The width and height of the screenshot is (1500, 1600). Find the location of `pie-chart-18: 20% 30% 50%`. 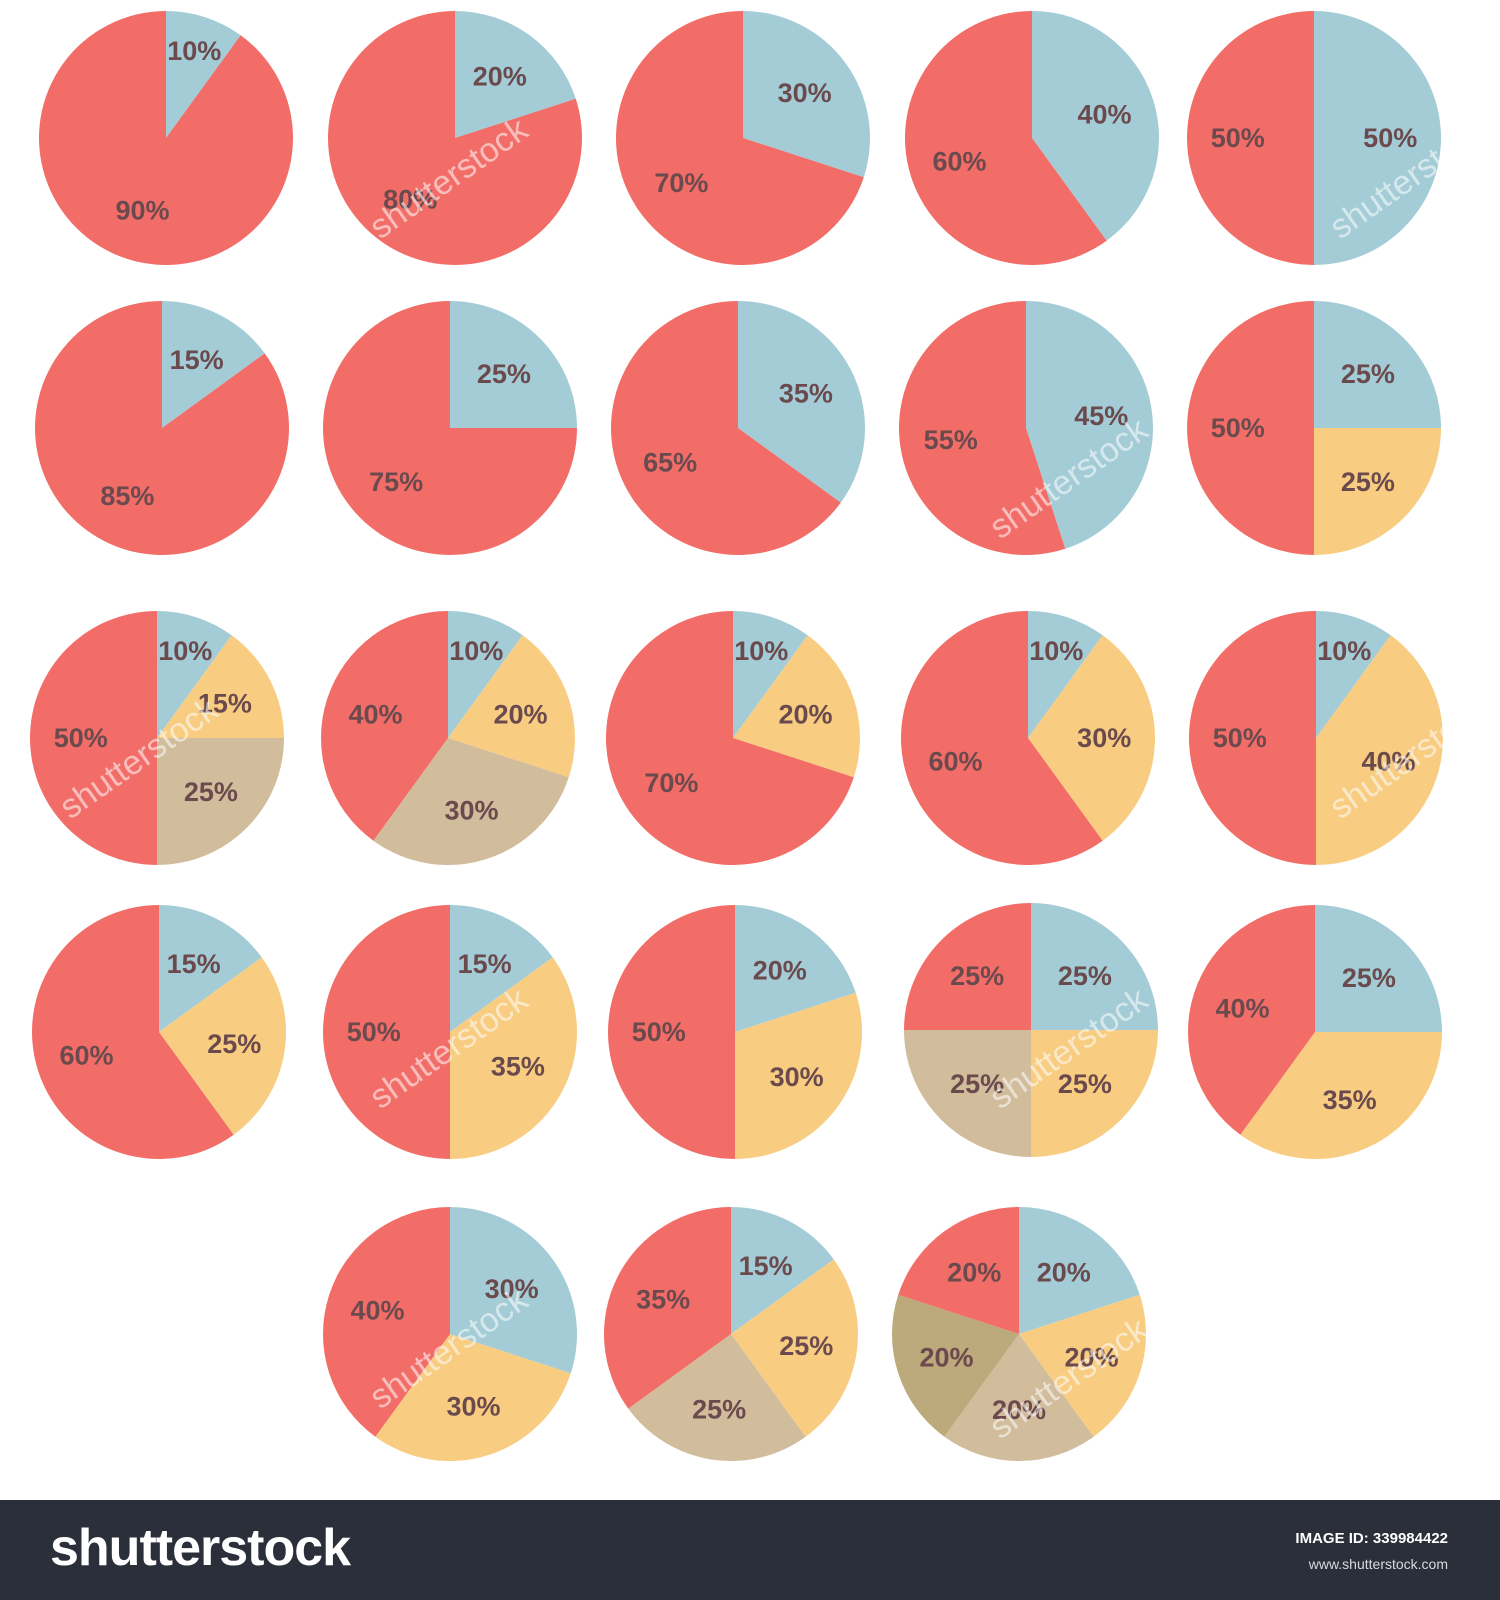

pie-chart-18: 20% 30% 50% is located at coordinates (735, 1032).